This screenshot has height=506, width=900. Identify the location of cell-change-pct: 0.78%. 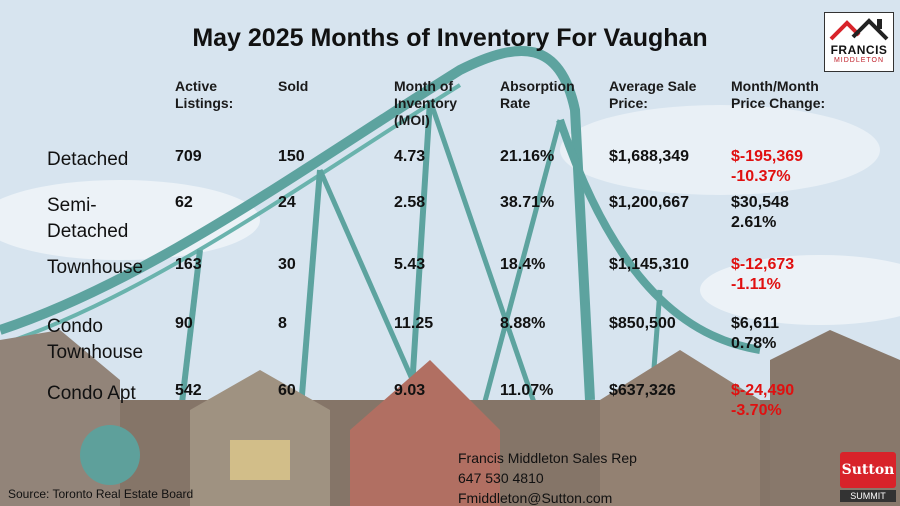
(754, 343).